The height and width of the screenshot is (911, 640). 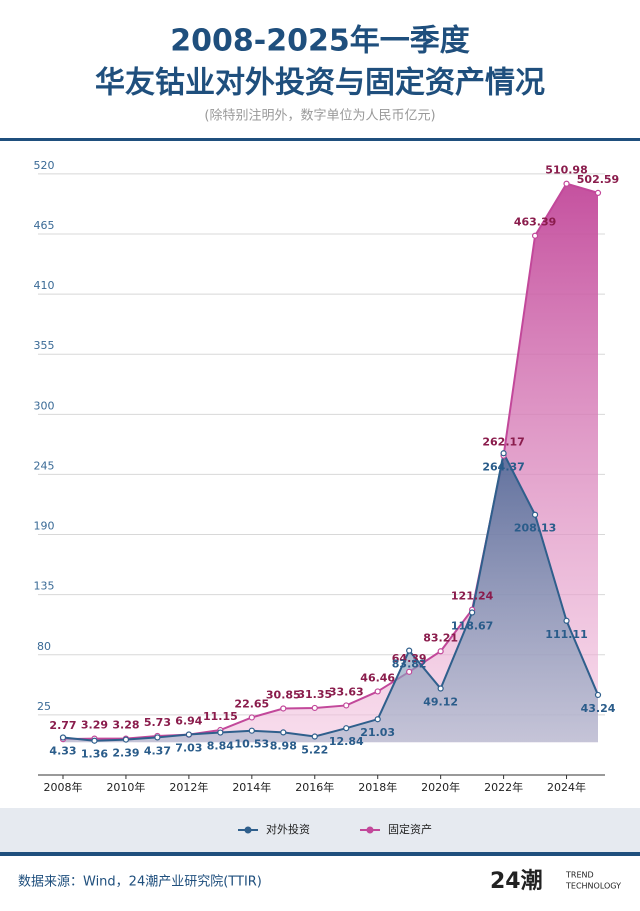 What do you see at coordinates (319, 116) in the screenshot?
I see `subtitle: (除特别注明外，数字单位为人民币亿元)` at bounding box center [319, 116].